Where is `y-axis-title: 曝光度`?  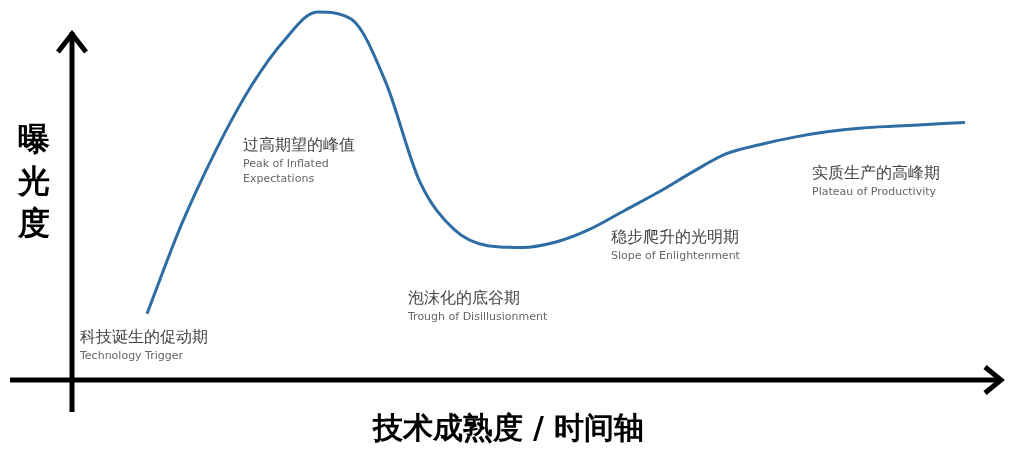
y-axis-title: 曝光度 is located at coordinates (33, 181).